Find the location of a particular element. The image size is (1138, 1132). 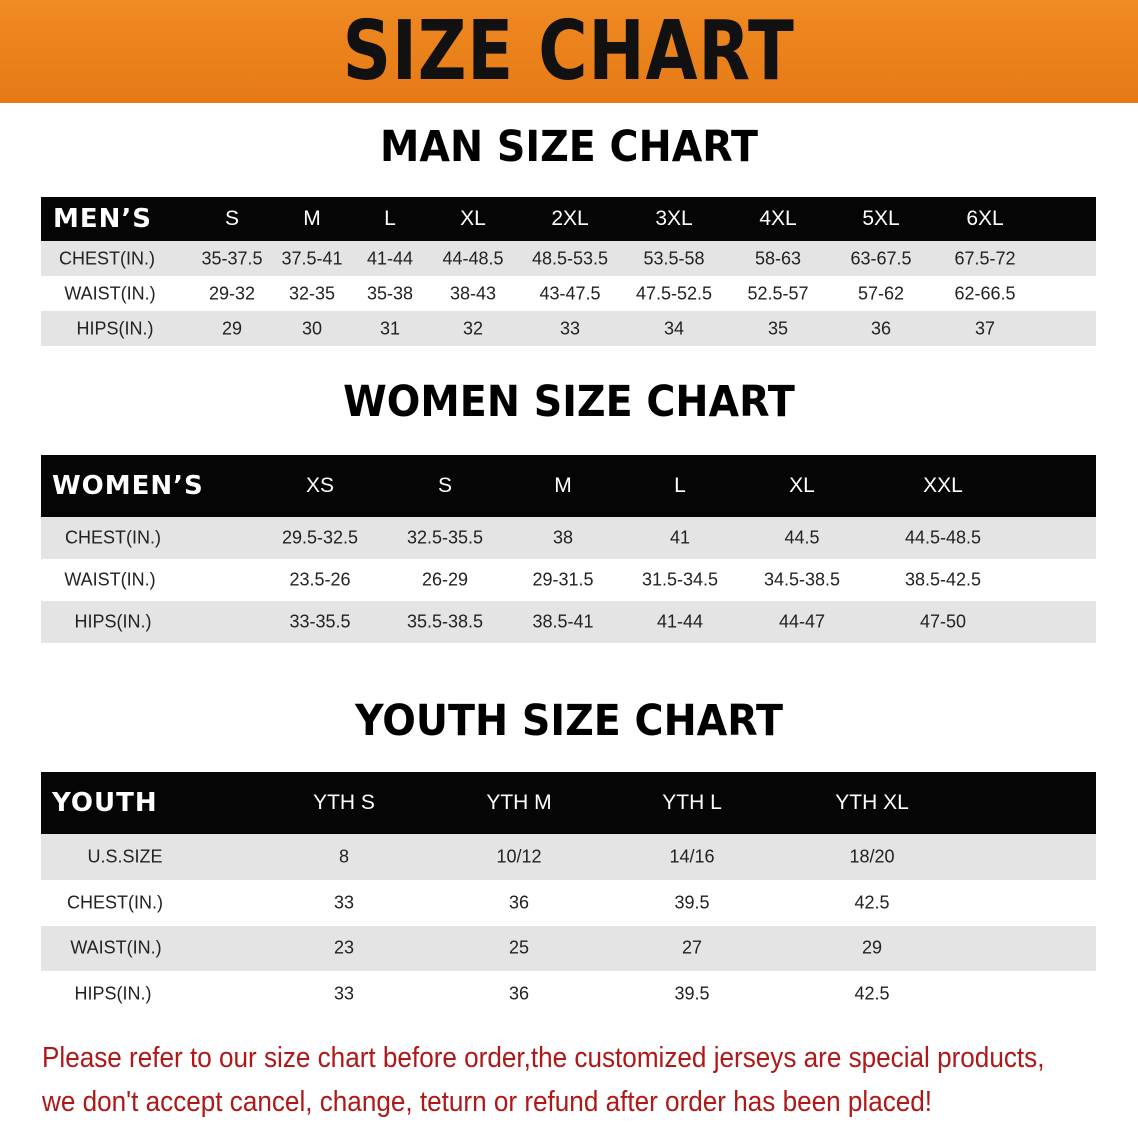

table-title-cell: MEN’S is located at coordinates (102, 219).